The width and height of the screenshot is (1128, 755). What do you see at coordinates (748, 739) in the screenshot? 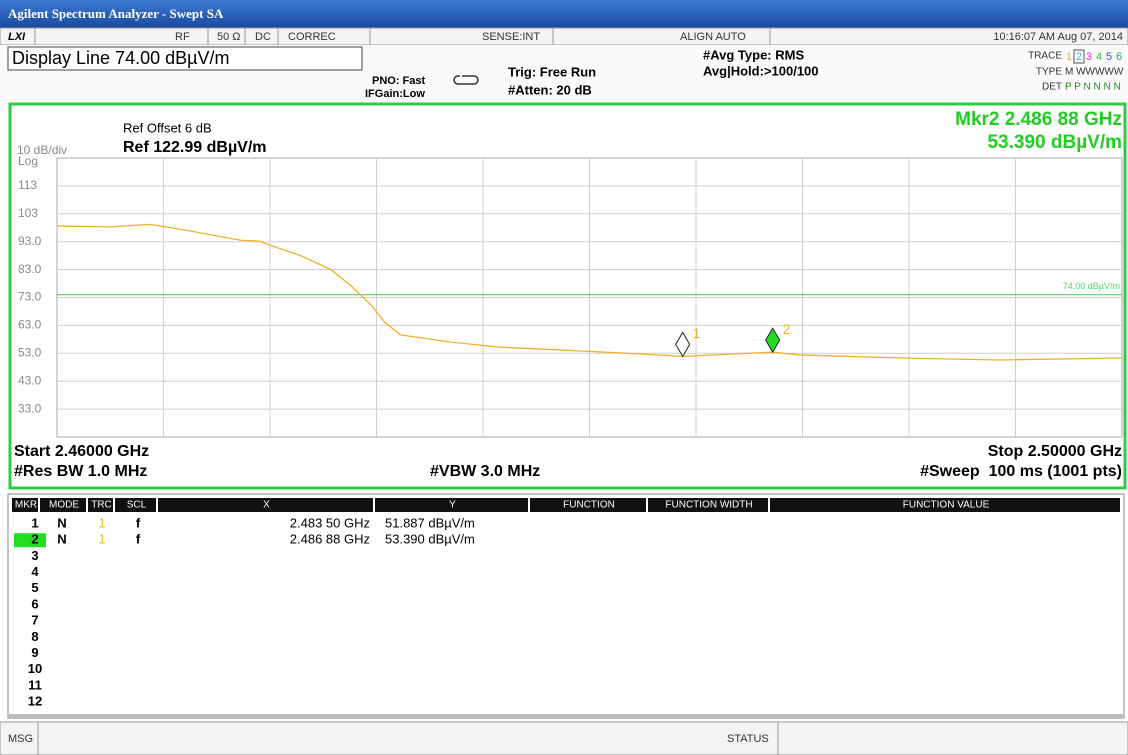
I see `status-label: STATUS` at bounding box center [748, 739].